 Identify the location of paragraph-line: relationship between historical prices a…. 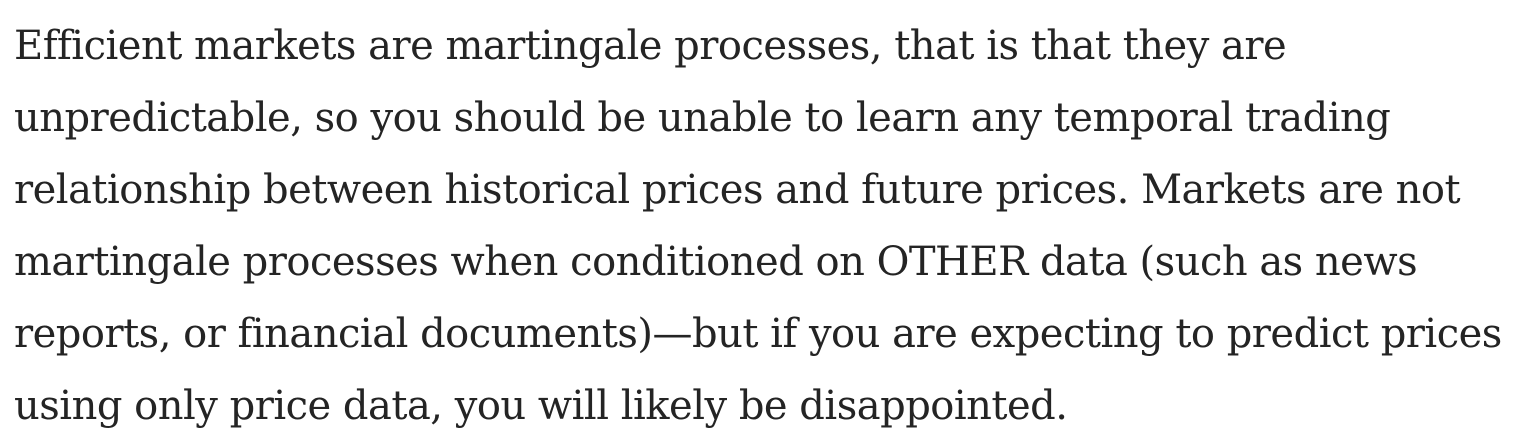
(737, 190).